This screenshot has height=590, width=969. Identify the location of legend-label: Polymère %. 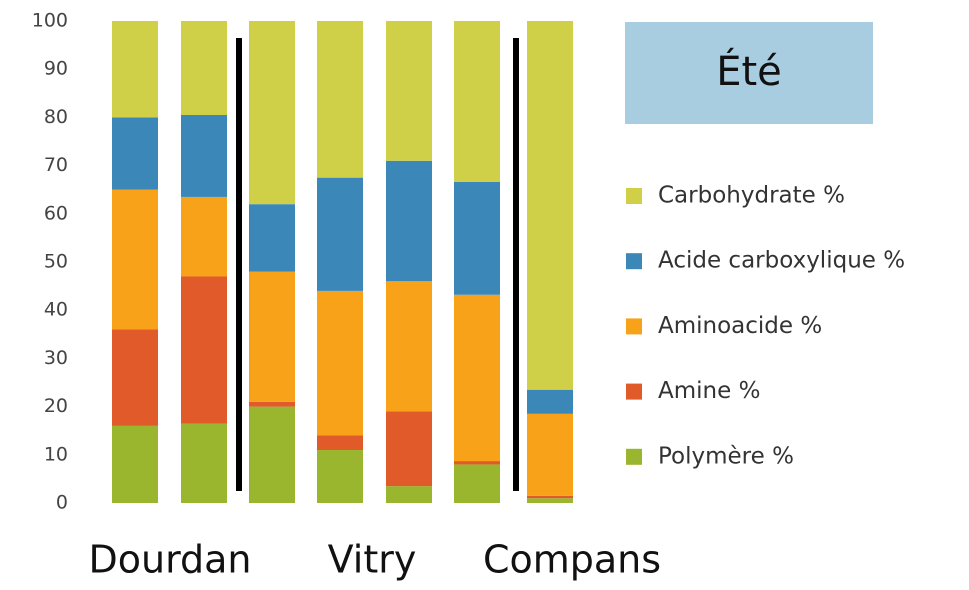
(726, 456).